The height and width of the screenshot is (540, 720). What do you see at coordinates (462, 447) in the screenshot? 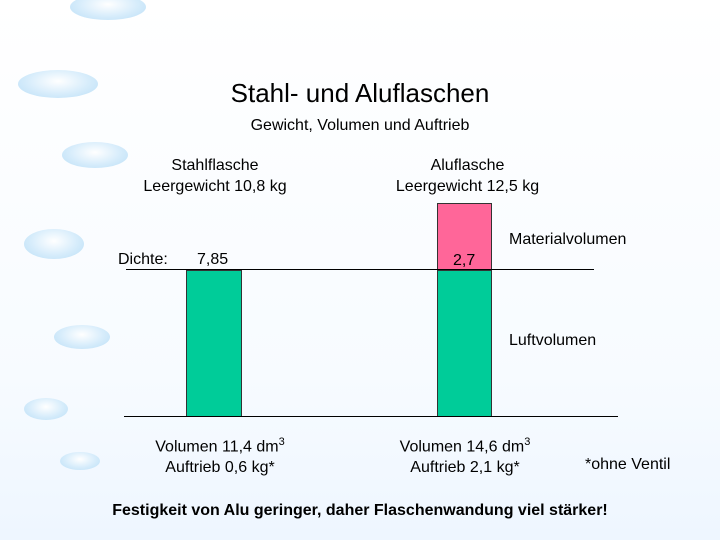
I see `alu-volume-text: Volumen 14,6 dm` at bounding box center [462, 447].